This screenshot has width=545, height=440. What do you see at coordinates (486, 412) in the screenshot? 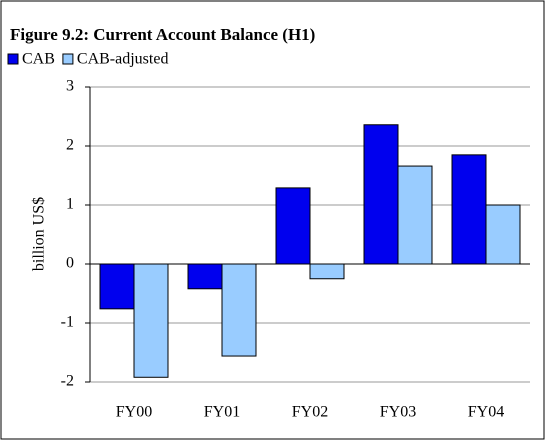
I see `x-tick-label: FY04` at bounding box center [486, 412].